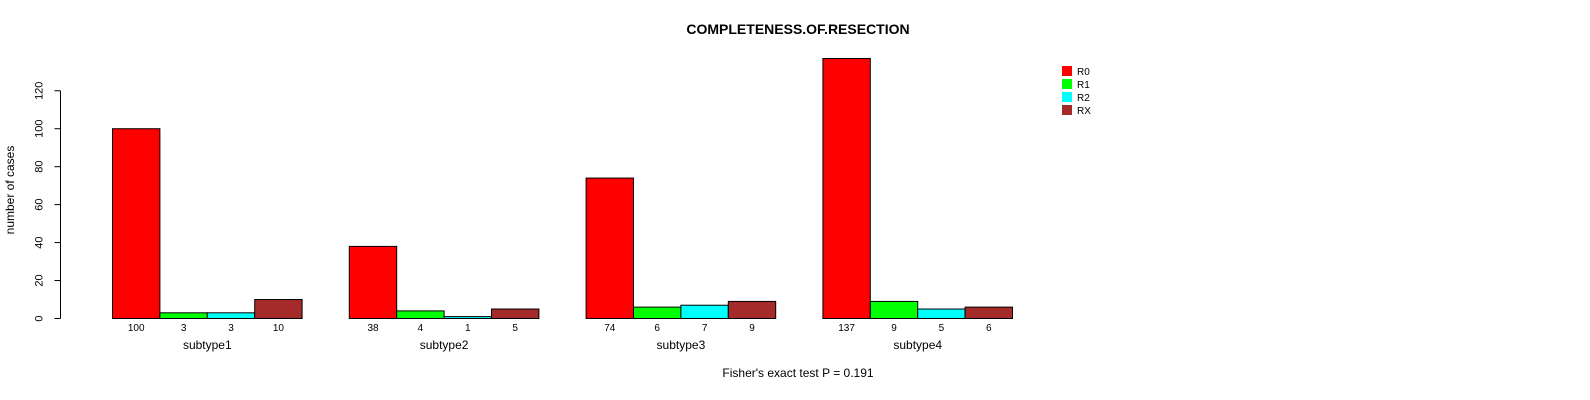 The width and height of the screenshot is (1590, 400). What do you see at coordinates (373, 328) in the screenshot?
I see `bar-value-label: 38` at bounding box center [373, 328].